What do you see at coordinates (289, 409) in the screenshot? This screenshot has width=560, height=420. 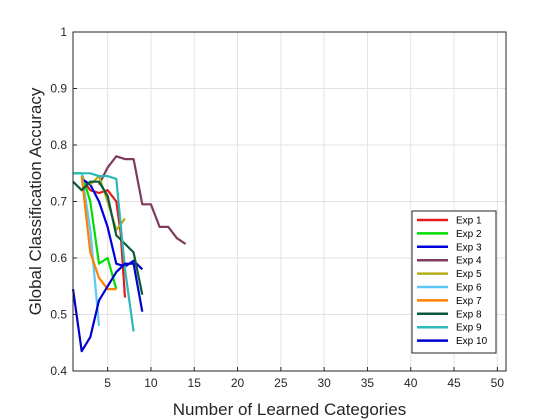 I see `x-axis-title: Number of Learned Categories` at bounding box center [289, 409].